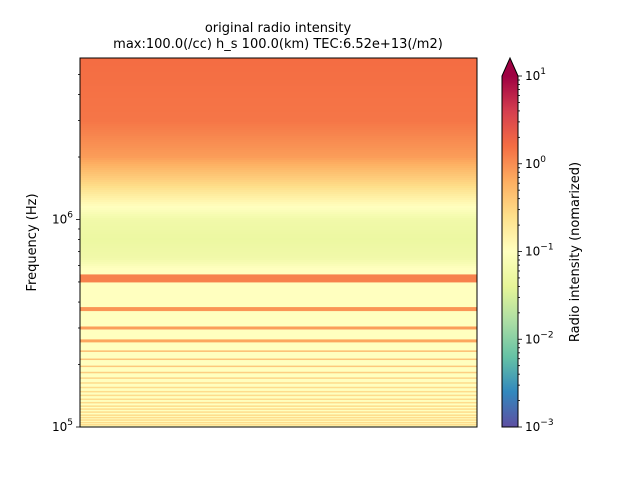  Describe the element at coordinates (539, 426) in the screenshot. I see `tick-label: 10⁻³` at that location.